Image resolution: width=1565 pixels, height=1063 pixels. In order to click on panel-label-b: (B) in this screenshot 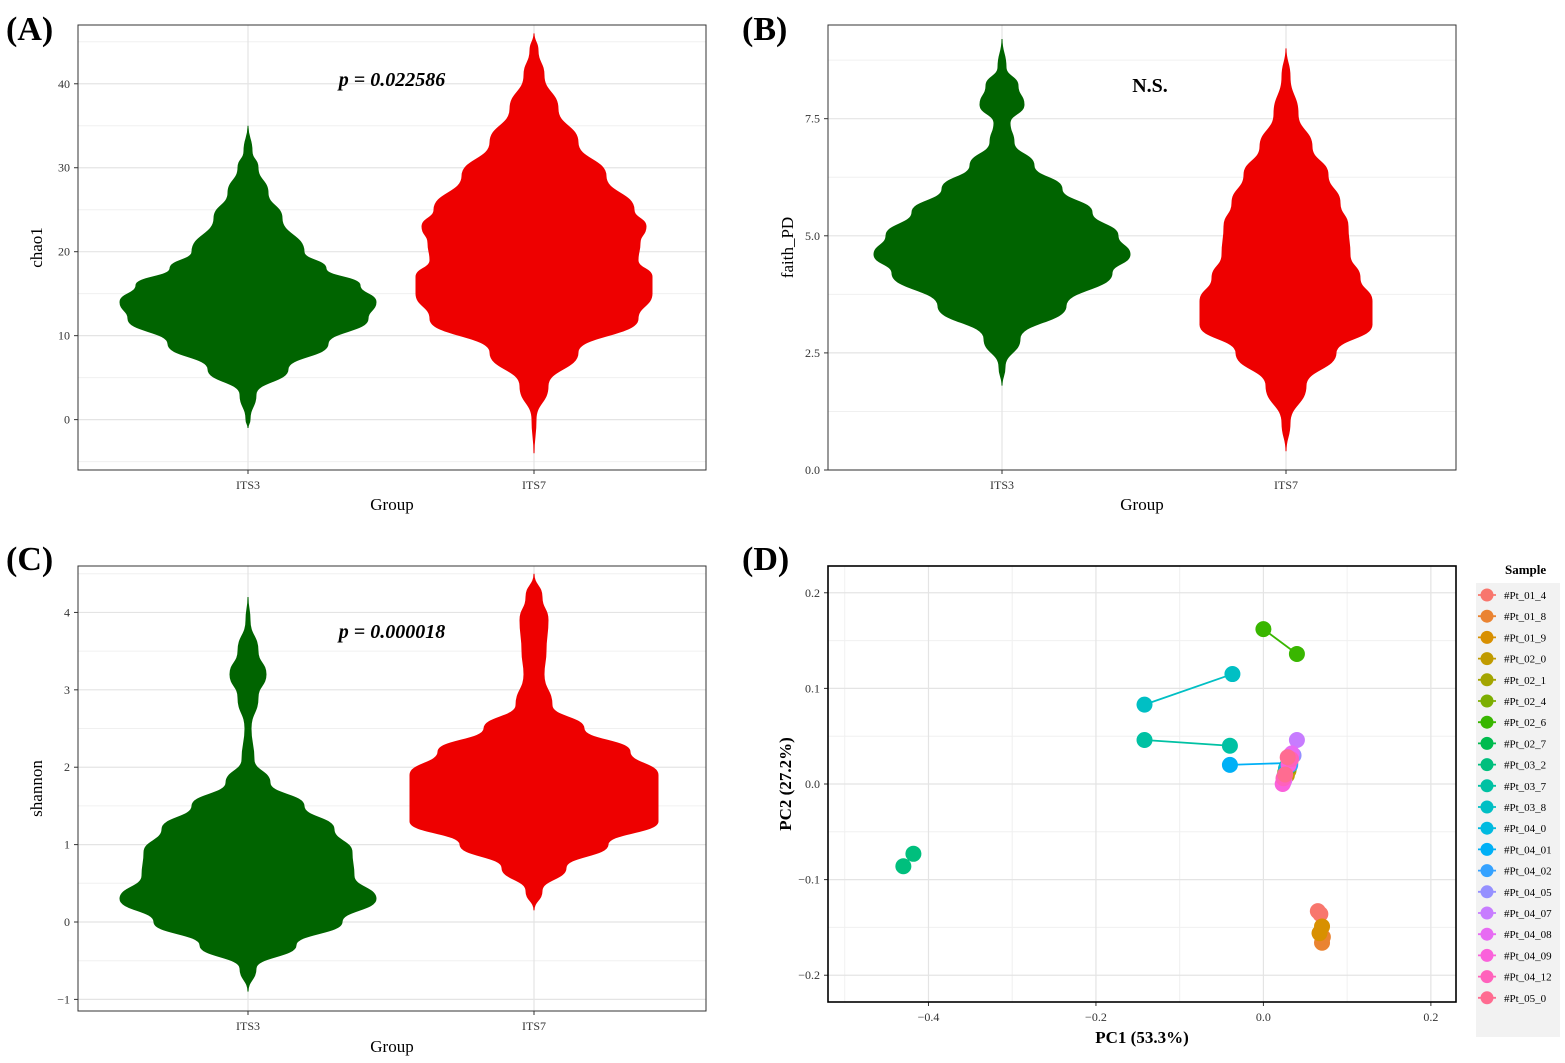, I will do `click(764, 29)`.